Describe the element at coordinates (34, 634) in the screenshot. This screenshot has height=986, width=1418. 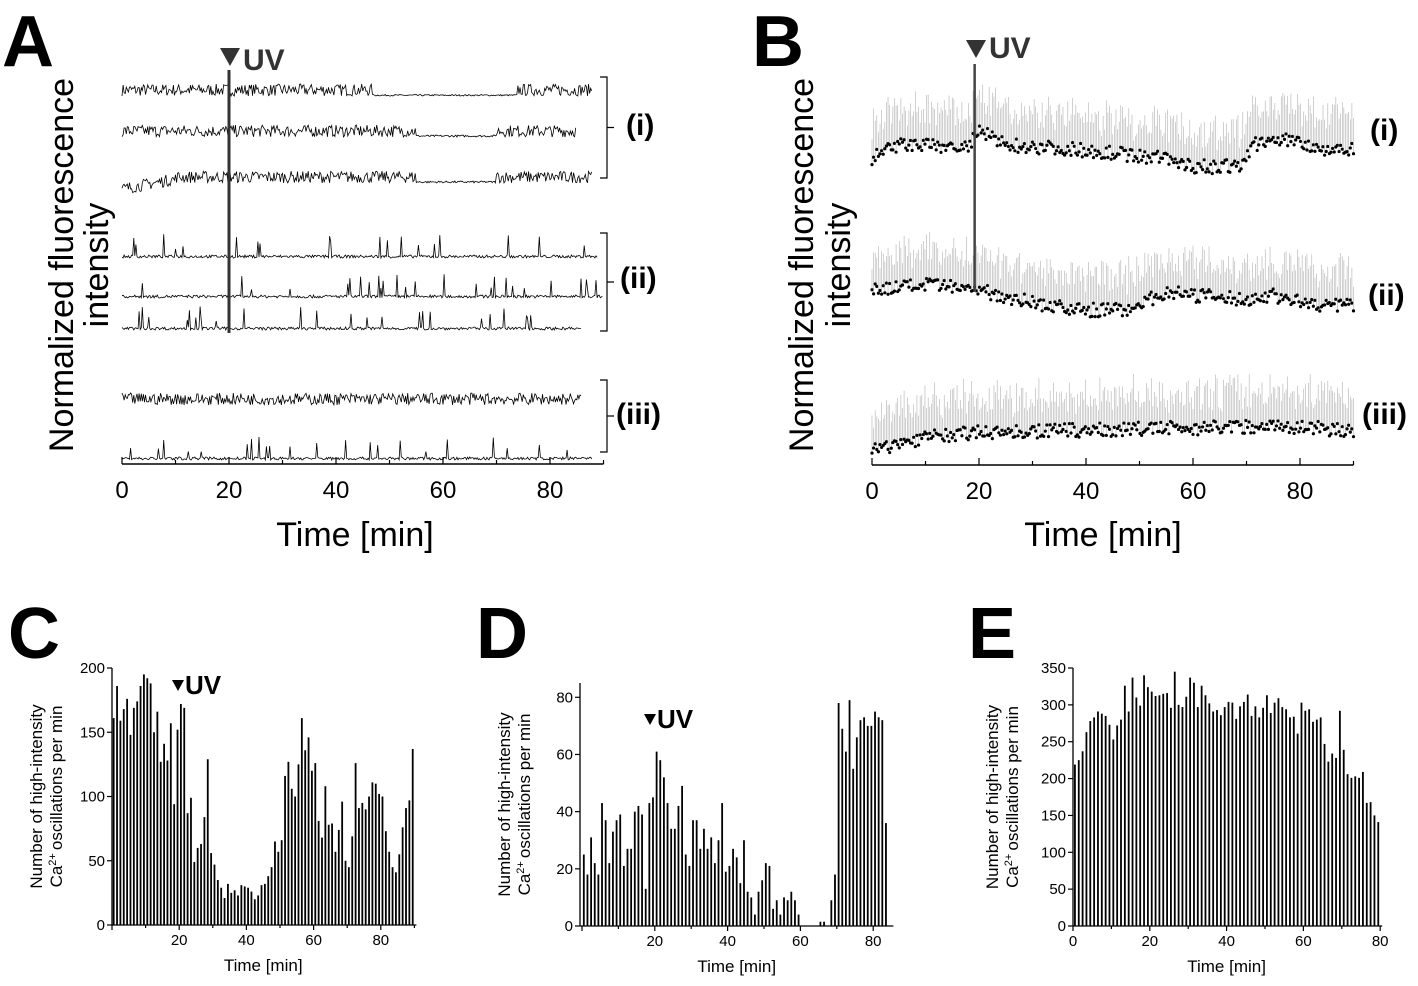
I see `panel-letter-c: C` at that location.